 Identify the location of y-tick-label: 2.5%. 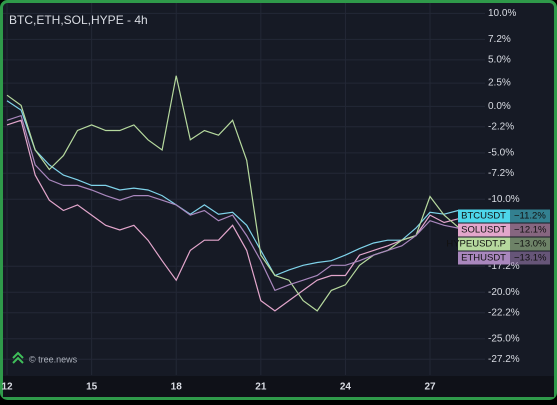
(499, 83).